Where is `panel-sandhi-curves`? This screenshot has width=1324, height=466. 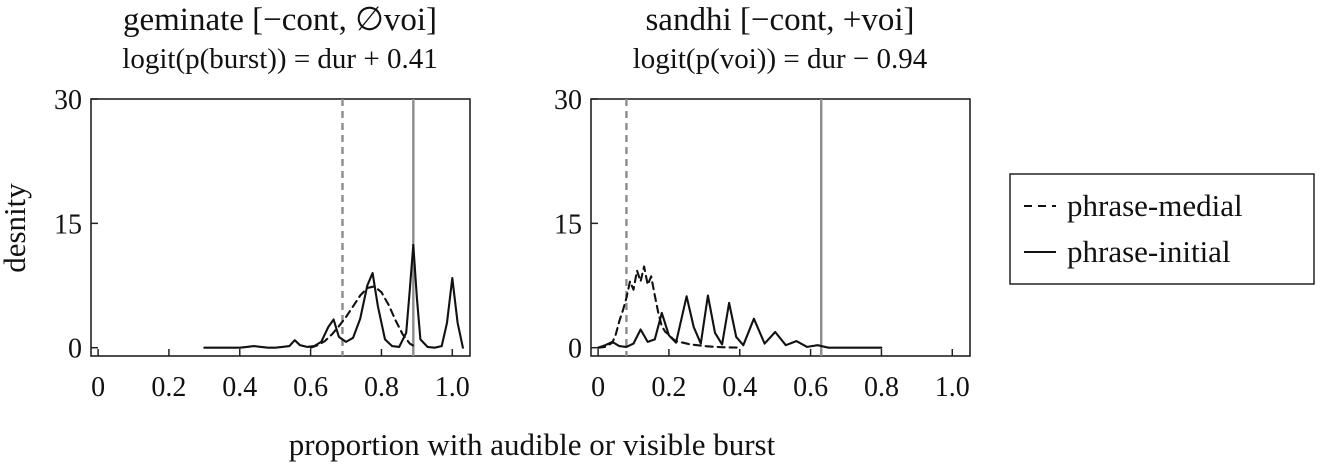
panel-sandhi-curves is located at coordinates (740, 307).